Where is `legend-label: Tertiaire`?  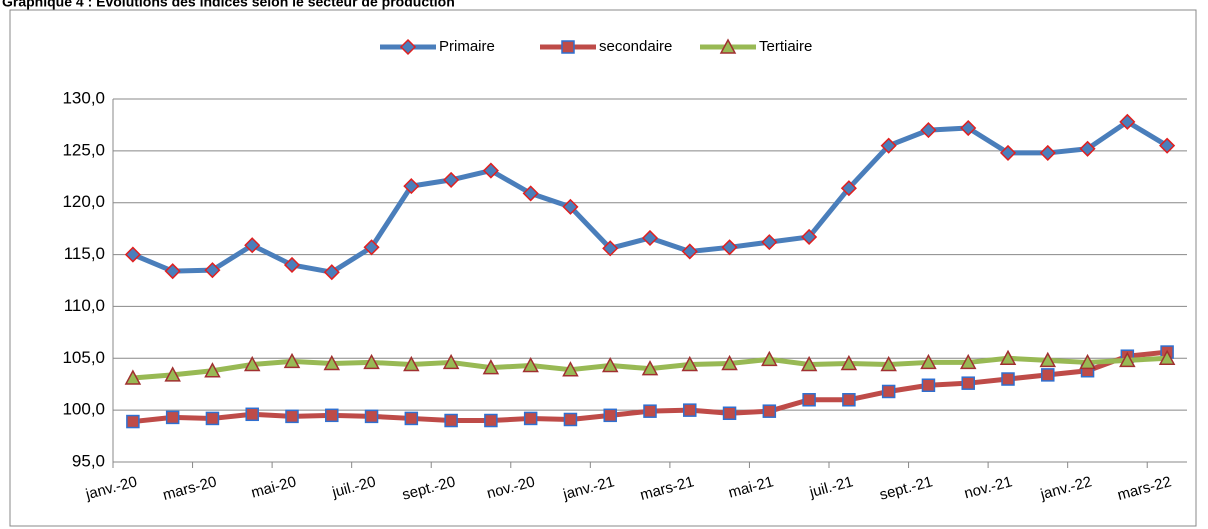
legend-label: Tertiaire is located at coordinates (785, 46).